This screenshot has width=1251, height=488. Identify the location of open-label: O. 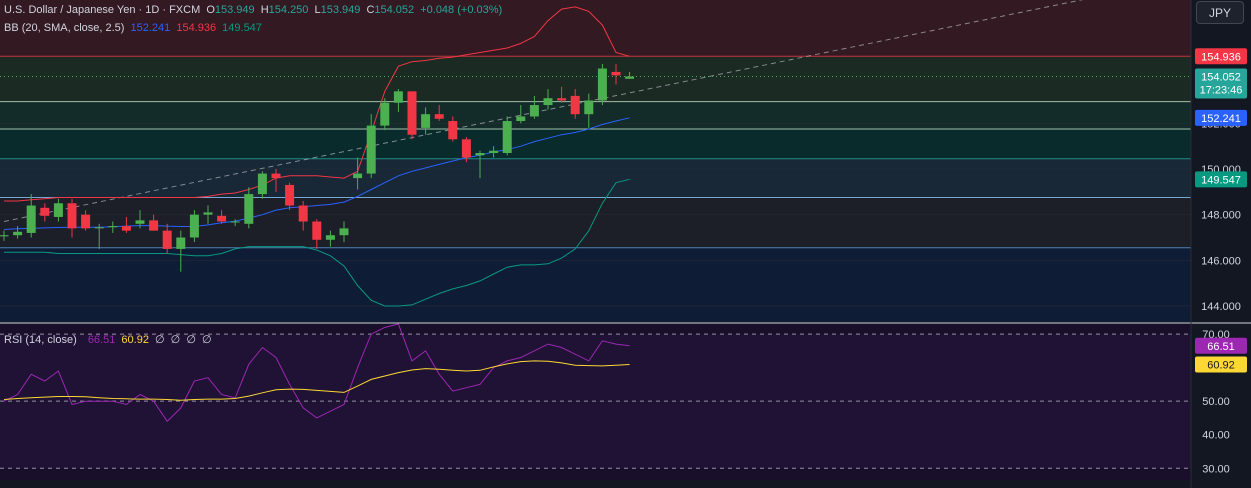
(210, 10).